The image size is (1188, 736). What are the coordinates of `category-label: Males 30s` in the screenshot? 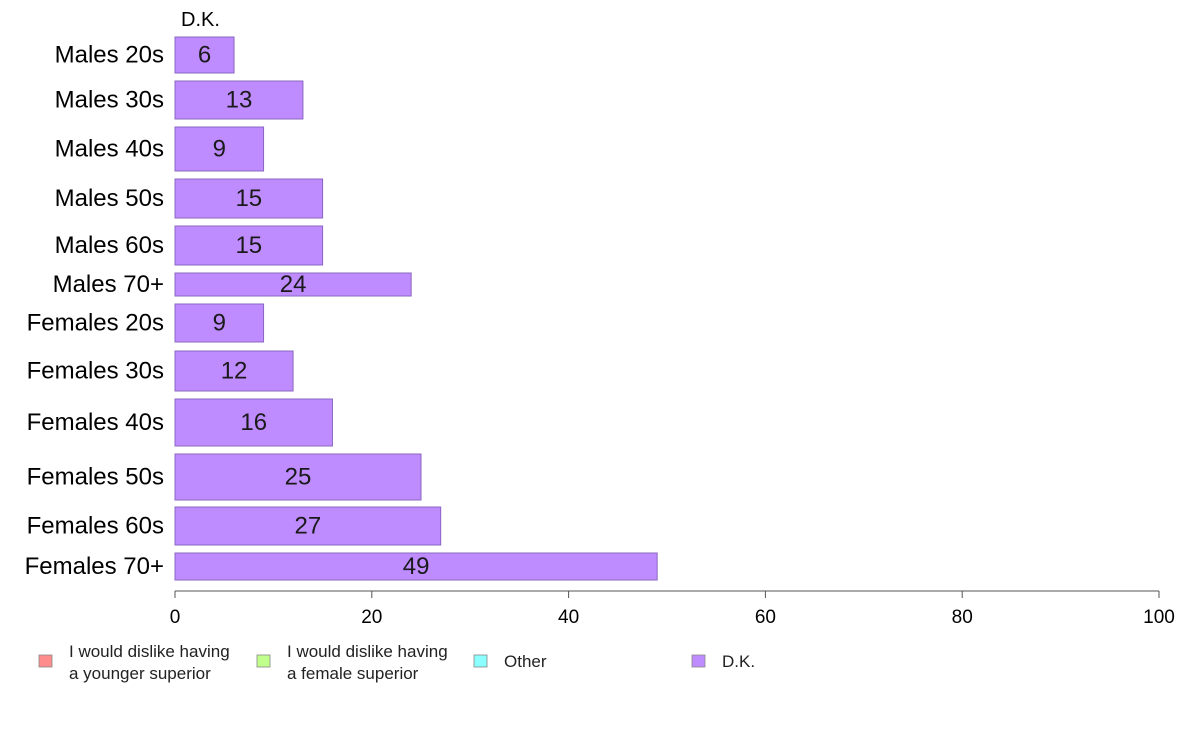 It's located at (109, 100).